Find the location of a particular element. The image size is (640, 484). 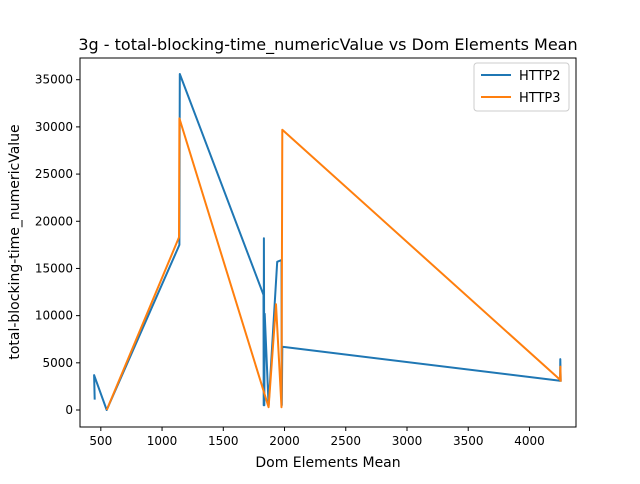

y-tick-label: 25000 is located at coordinates (54, 174).